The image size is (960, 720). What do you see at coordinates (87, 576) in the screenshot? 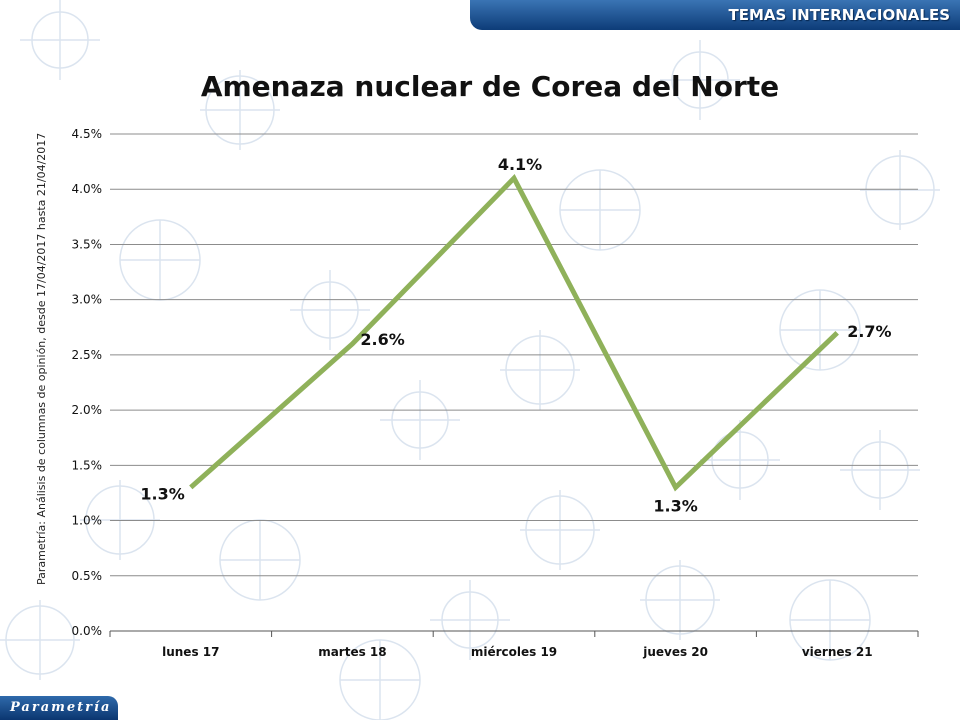
I see `y-tick-label: 0.5%` at bounding box center [87, 576].